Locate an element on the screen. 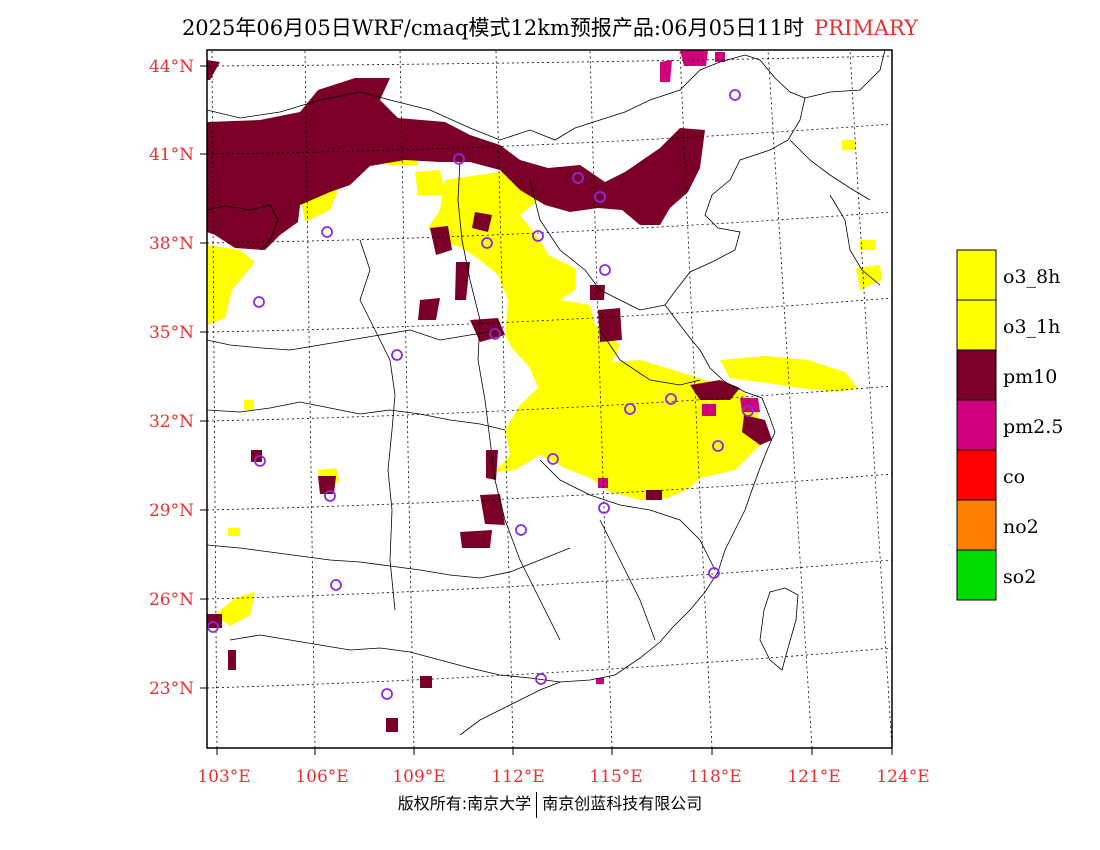  title-main: 2025年06月05日WRF/cmaq模式12km预报产品:06月05日11时 is located at coordinates (493, 28).